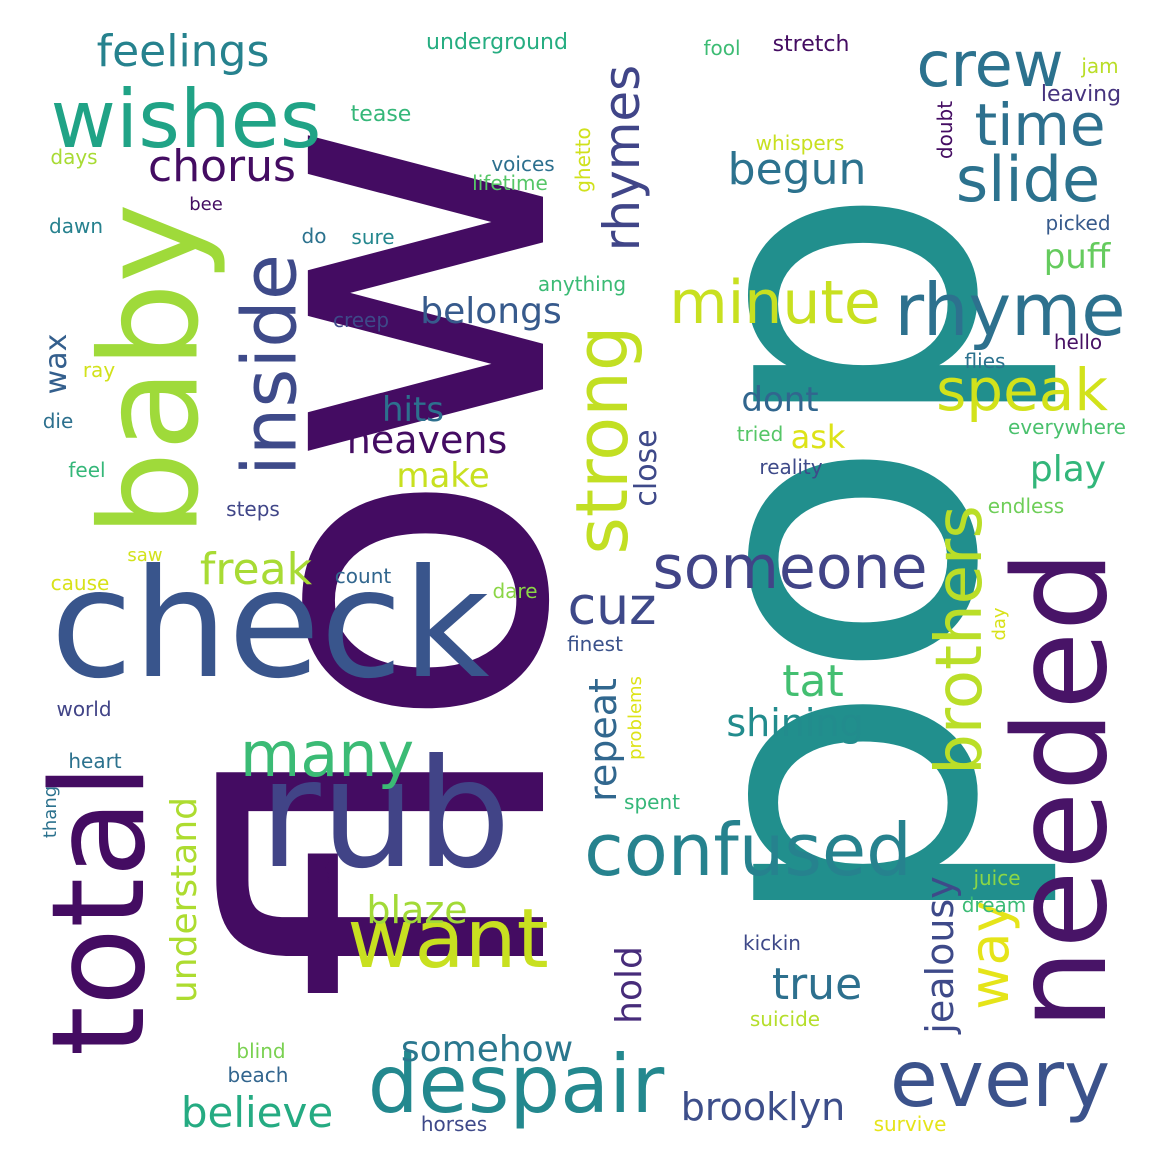 This screenshot has height=1168, width=1168. I want to click on word-flies: flies, so click(985, 361).